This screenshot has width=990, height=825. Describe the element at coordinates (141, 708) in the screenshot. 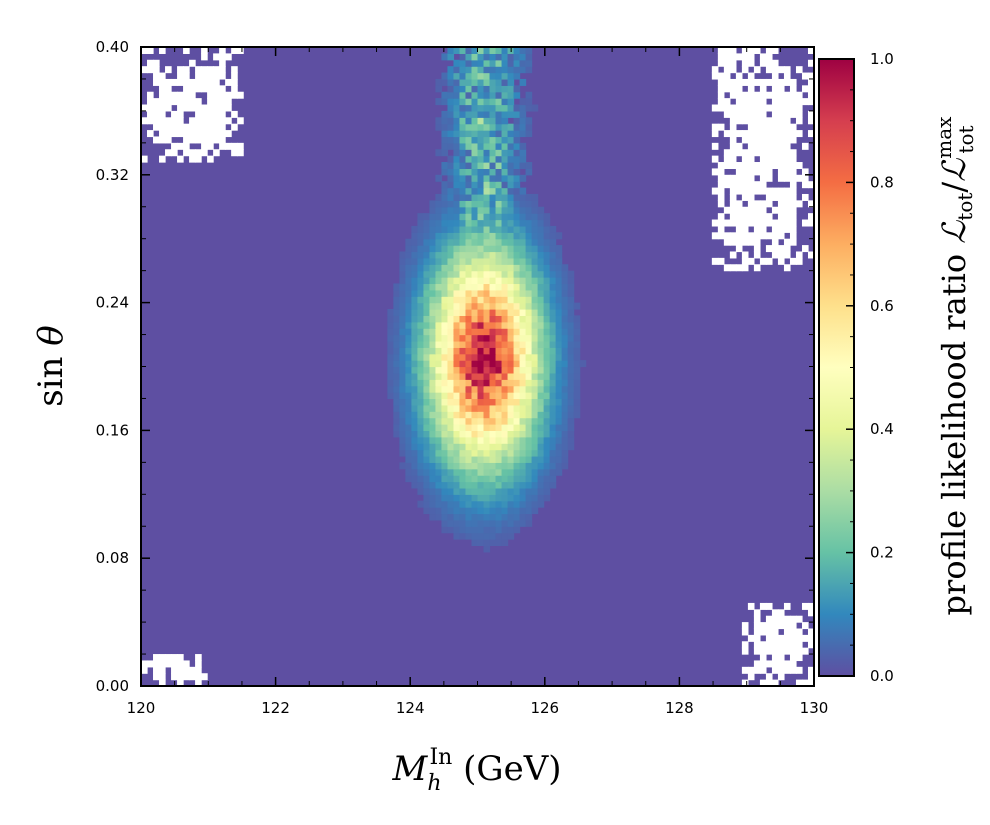

I see `x-tick-label: 120` at that location.